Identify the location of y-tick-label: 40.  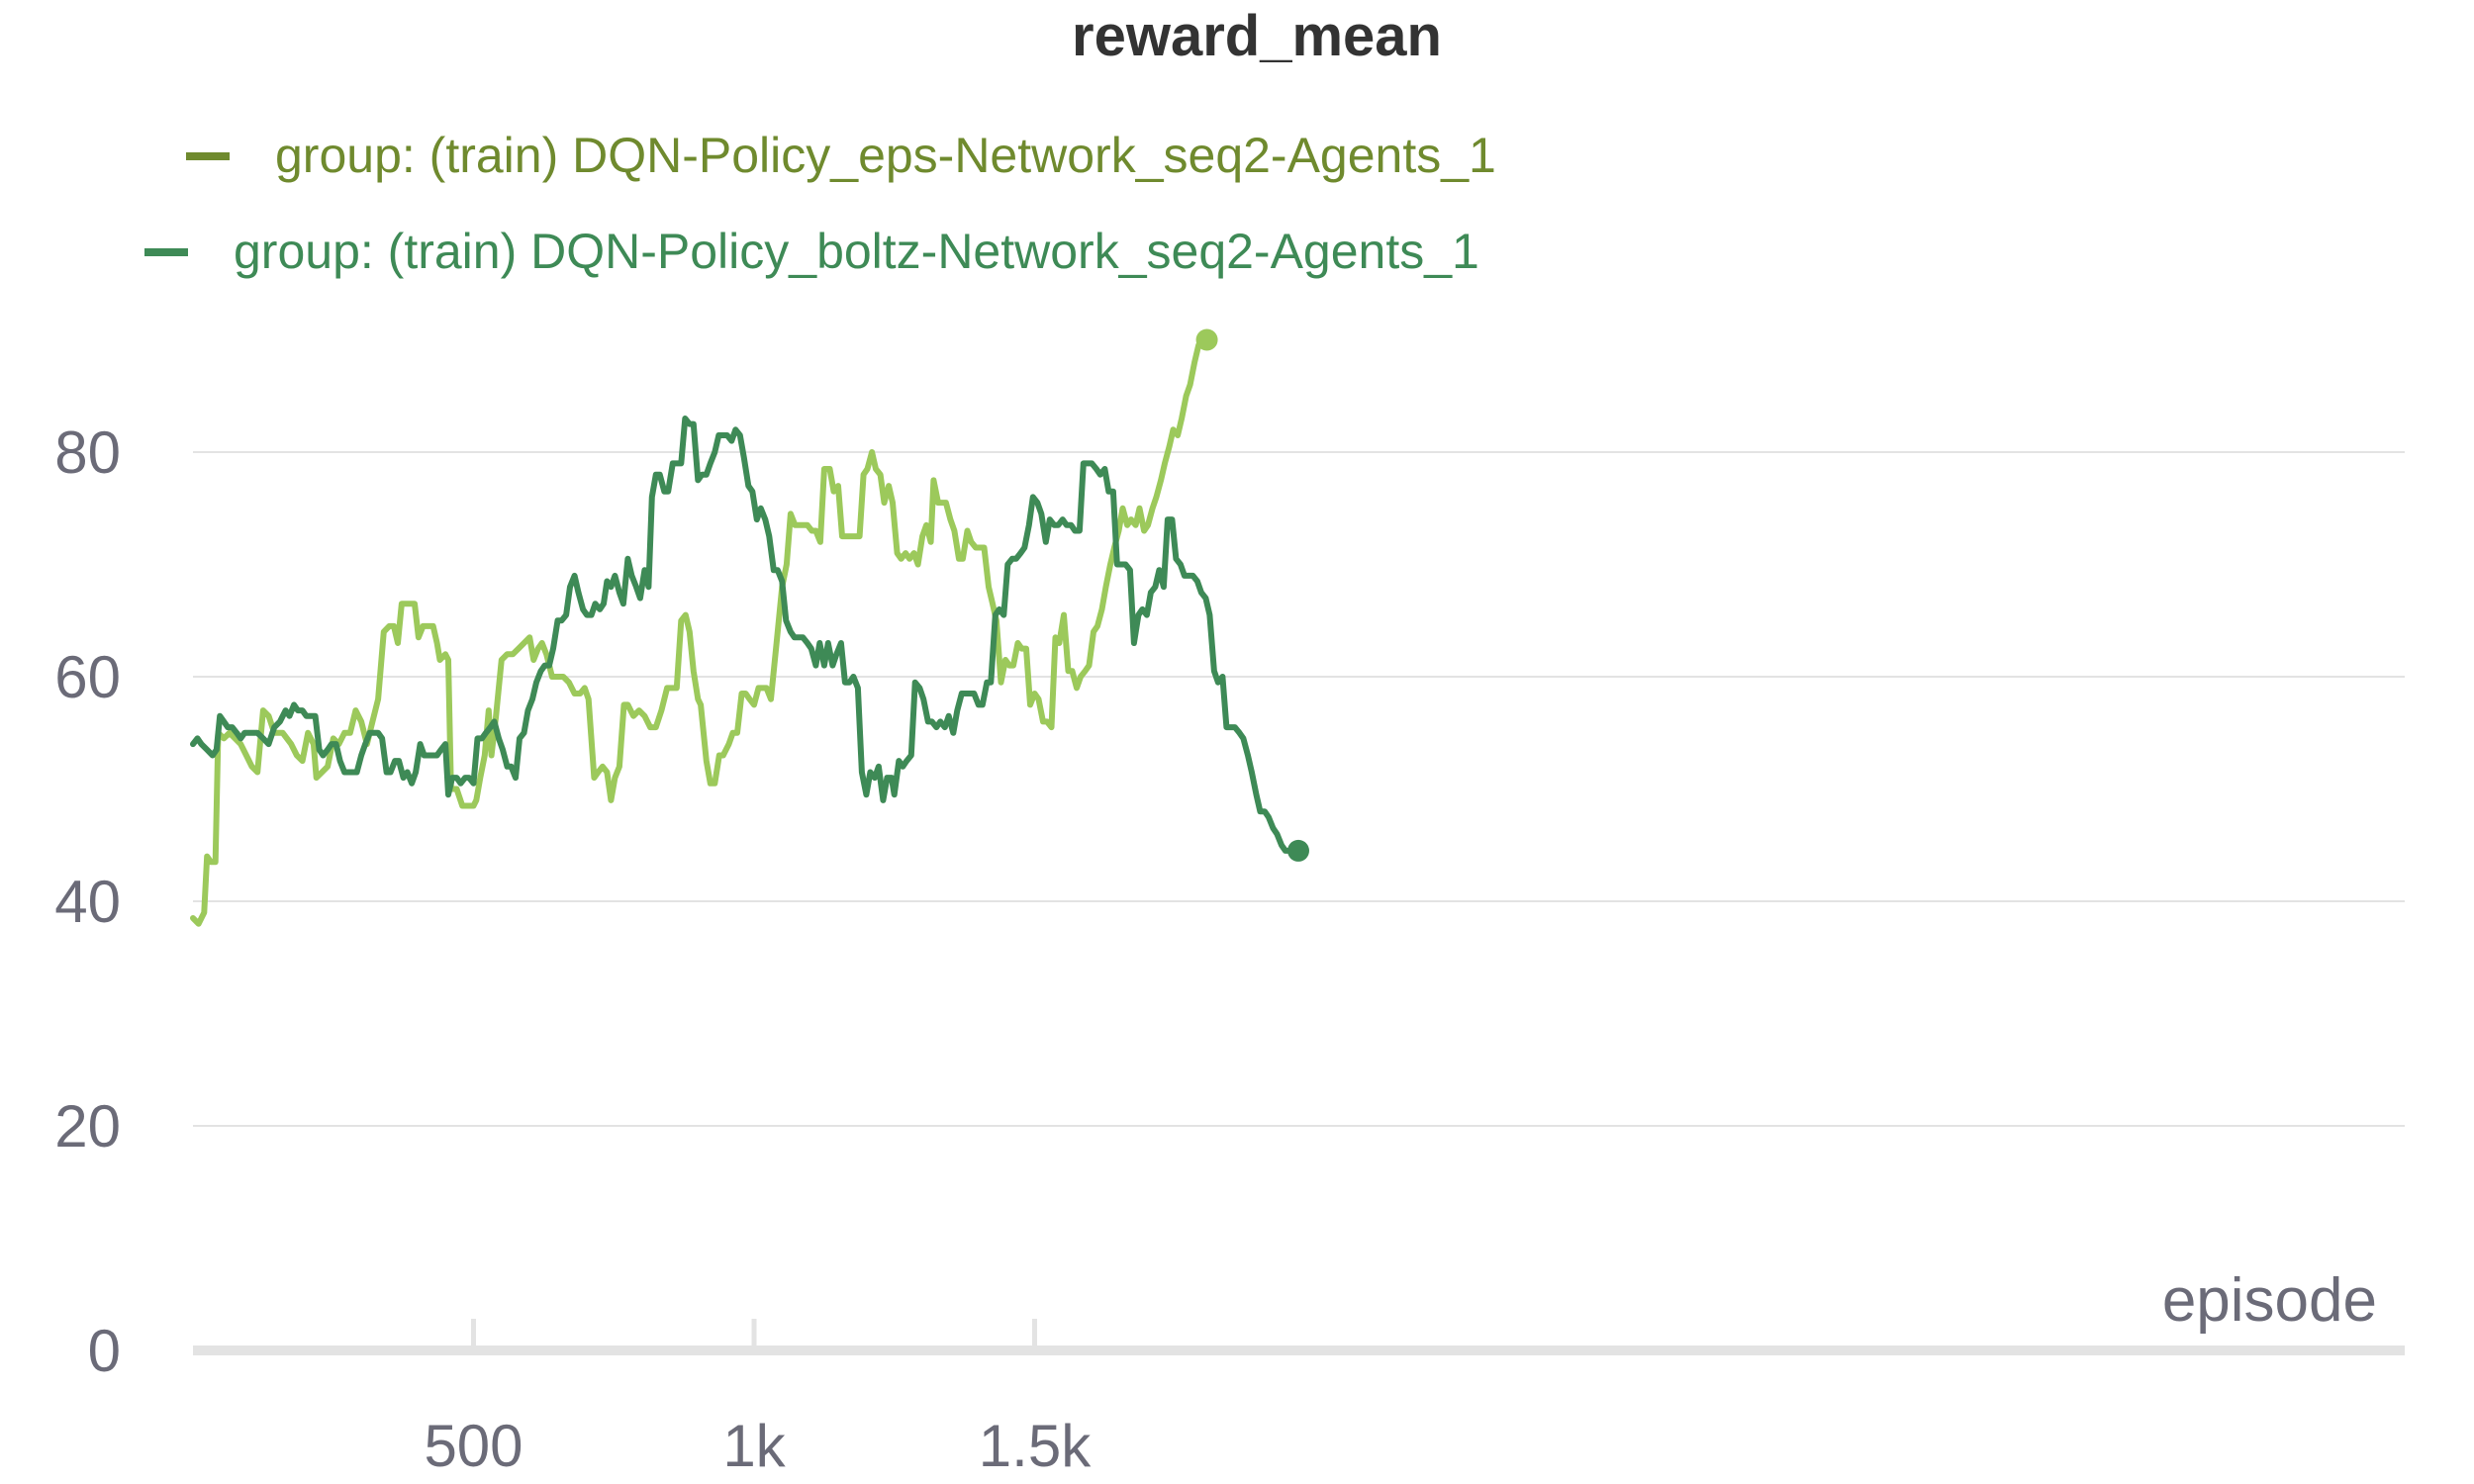
(87, 902).